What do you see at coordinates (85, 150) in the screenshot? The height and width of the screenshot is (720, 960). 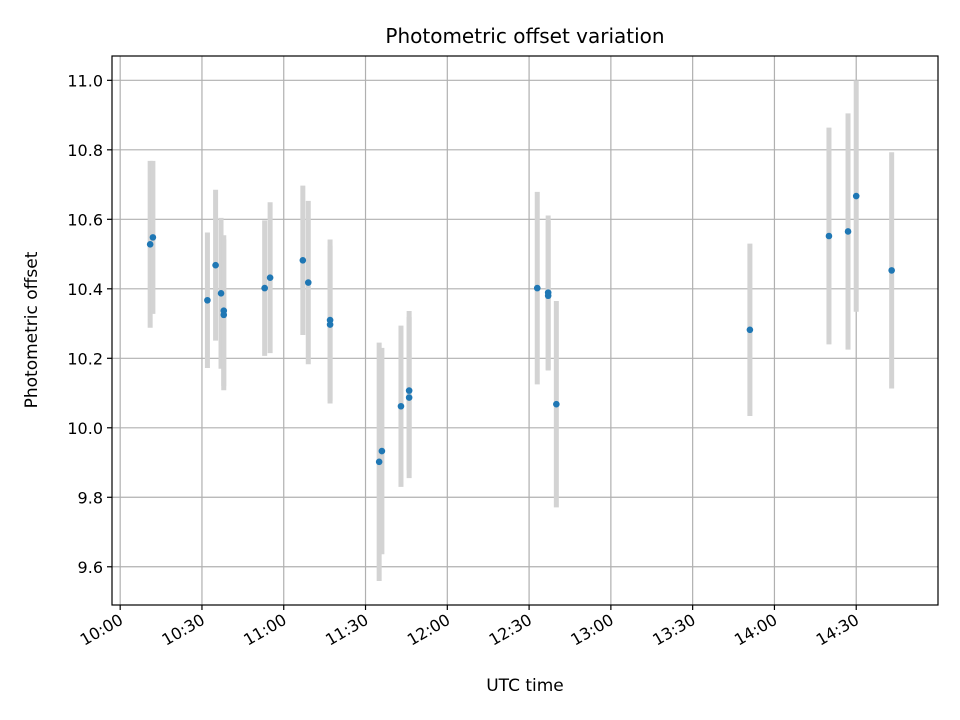 I see `y-tick-label: 10.8` at bounding box center [85, 150].